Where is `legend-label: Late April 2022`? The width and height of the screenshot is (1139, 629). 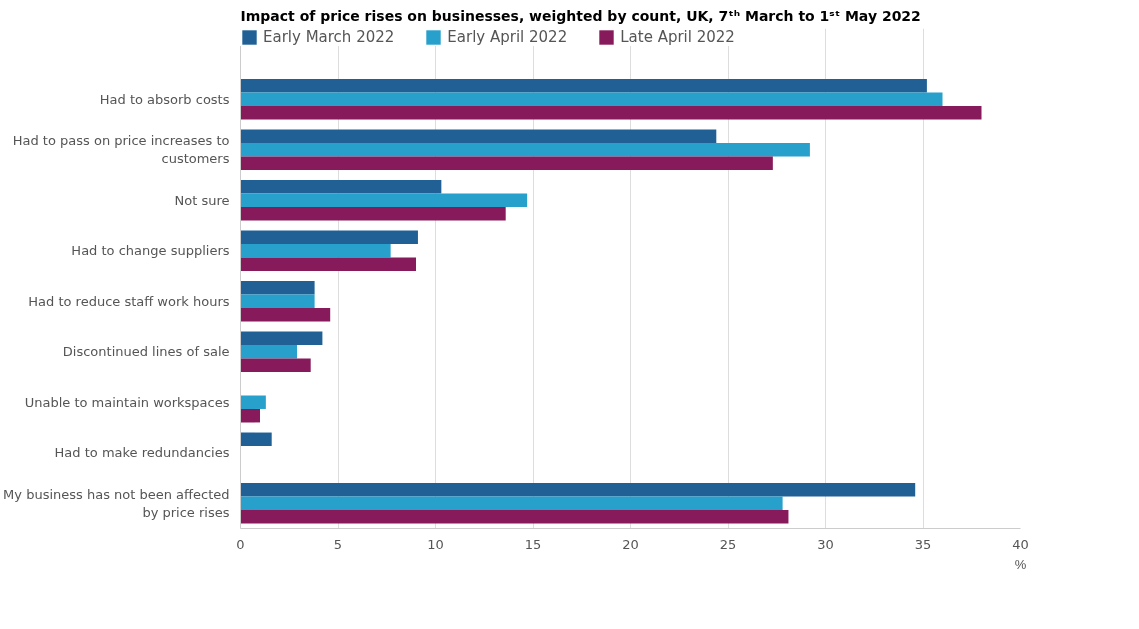
legend-label: Late April 2022 is located at coordinates (677, 37).